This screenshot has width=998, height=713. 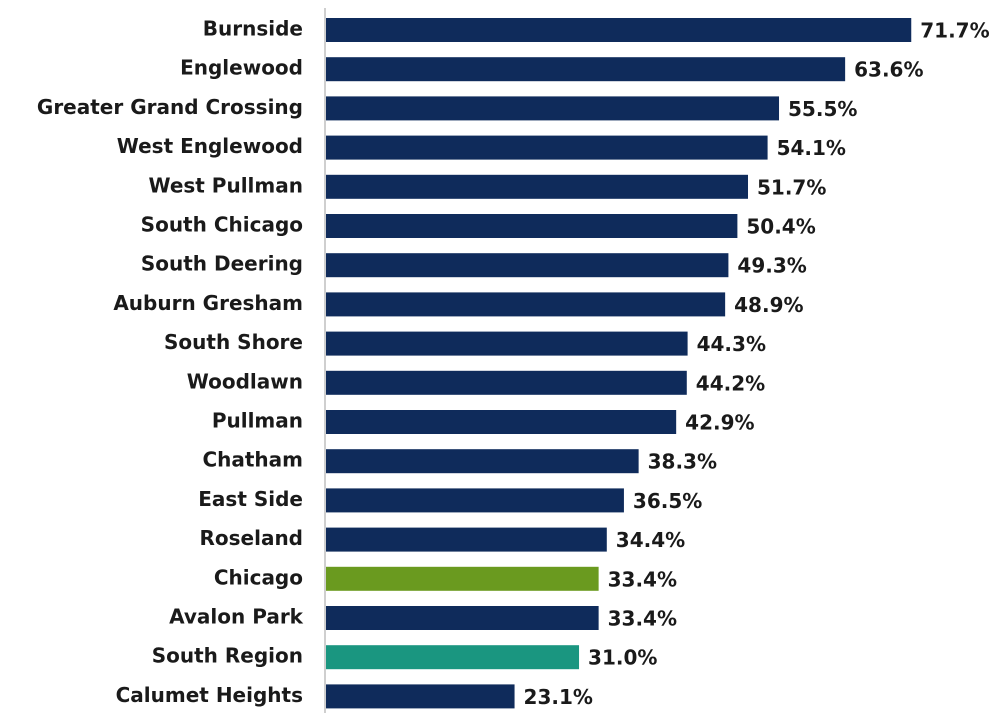 I want to click on category-label: Chicago, so click(x=258, y=577).